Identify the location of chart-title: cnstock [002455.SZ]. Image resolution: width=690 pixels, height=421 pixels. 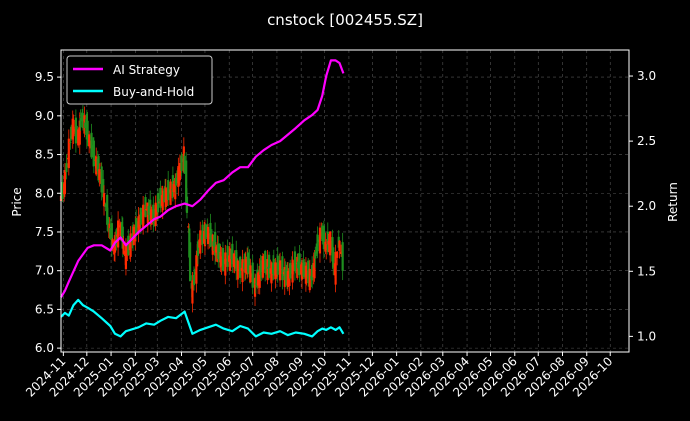
(345, 20).